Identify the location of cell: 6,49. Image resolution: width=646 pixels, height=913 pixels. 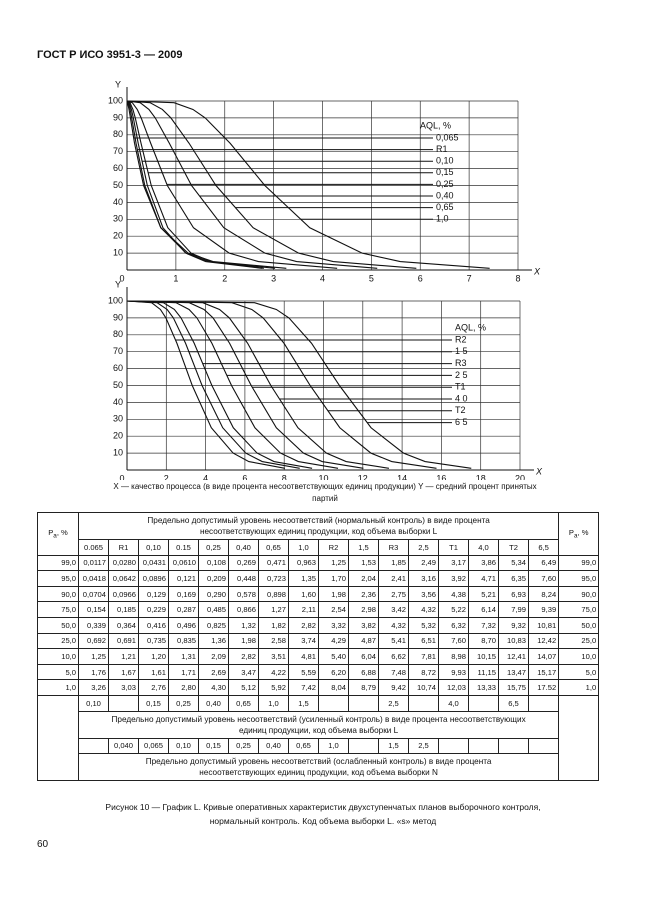
(543, 563).